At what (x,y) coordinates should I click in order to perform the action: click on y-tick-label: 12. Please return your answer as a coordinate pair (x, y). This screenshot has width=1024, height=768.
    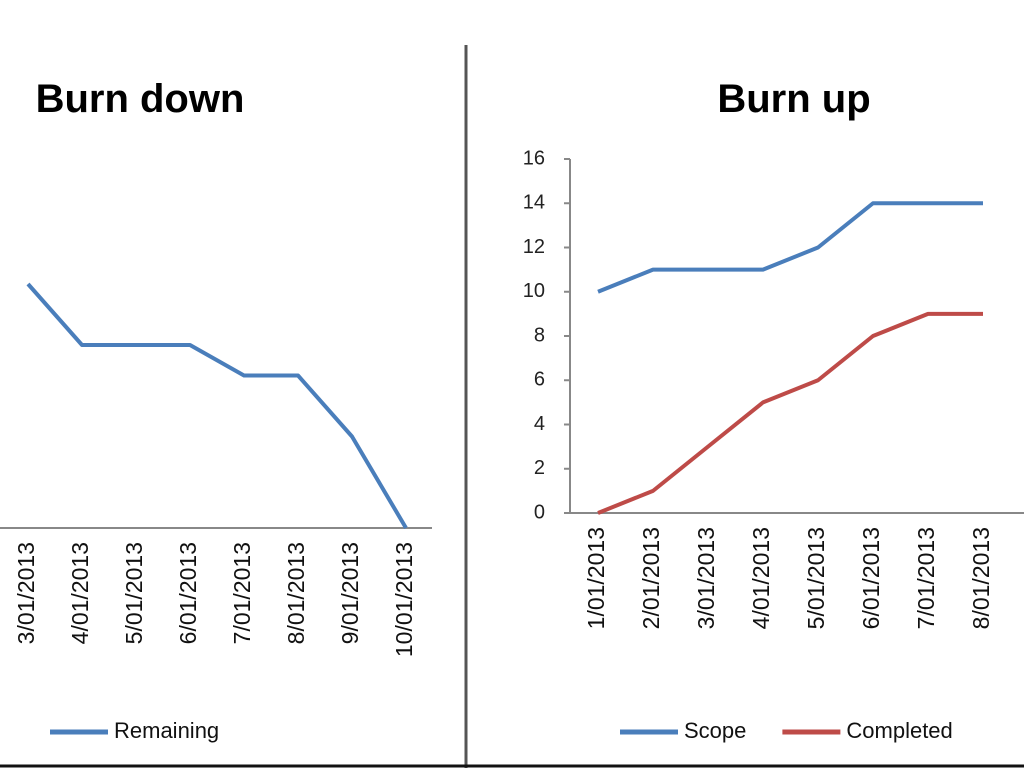
    Looking at the image, I should click on (534, 247).